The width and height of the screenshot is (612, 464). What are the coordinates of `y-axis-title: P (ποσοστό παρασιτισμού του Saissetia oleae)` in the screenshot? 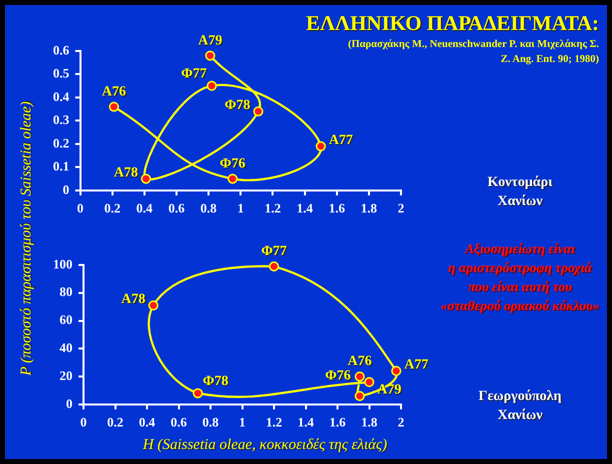 It's located at (27, 239).